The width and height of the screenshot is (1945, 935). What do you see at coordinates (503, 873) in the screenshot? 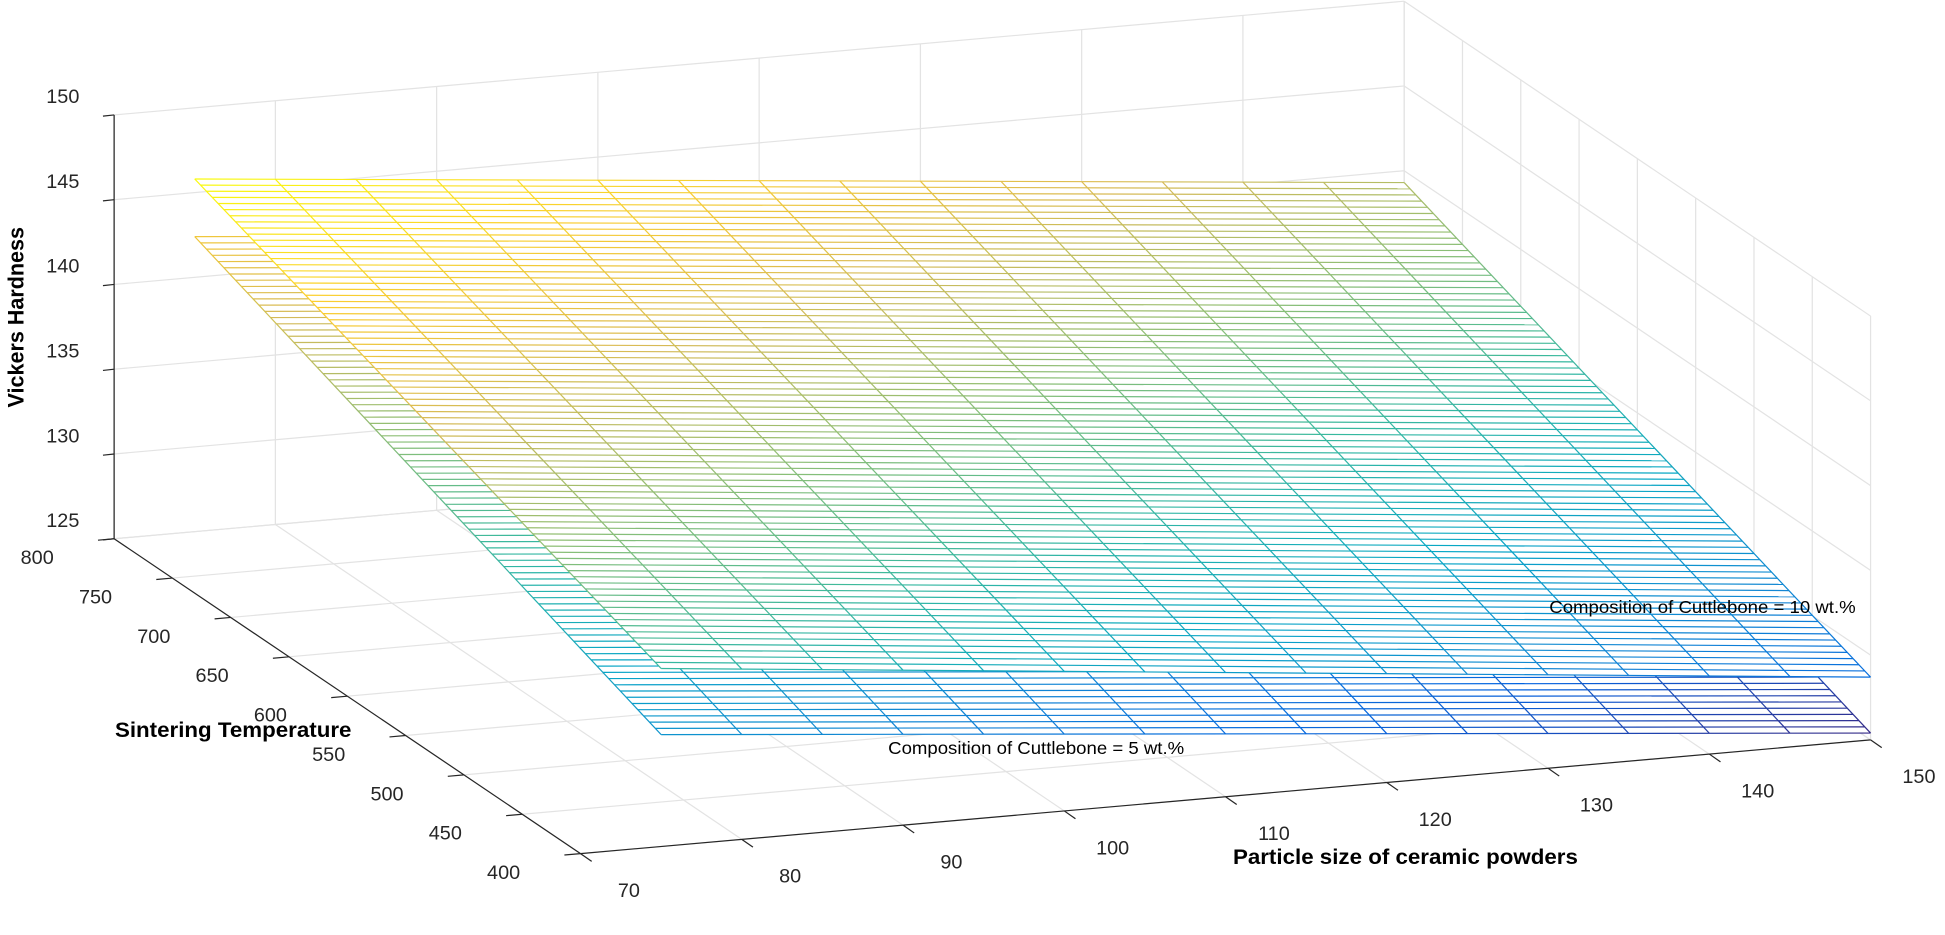
I see `y-tick-label: 400` at bounding box center [503, 873].